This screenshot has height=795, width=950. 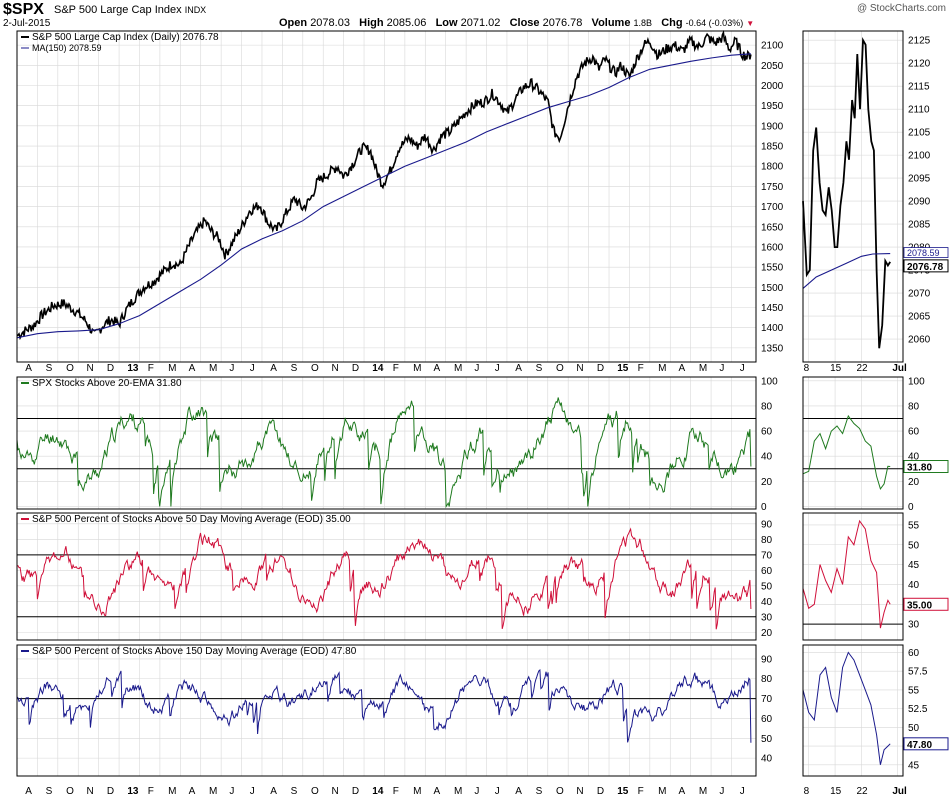 I want to click on zoom-y-tick-label: 60, so click(x=914, y=653).